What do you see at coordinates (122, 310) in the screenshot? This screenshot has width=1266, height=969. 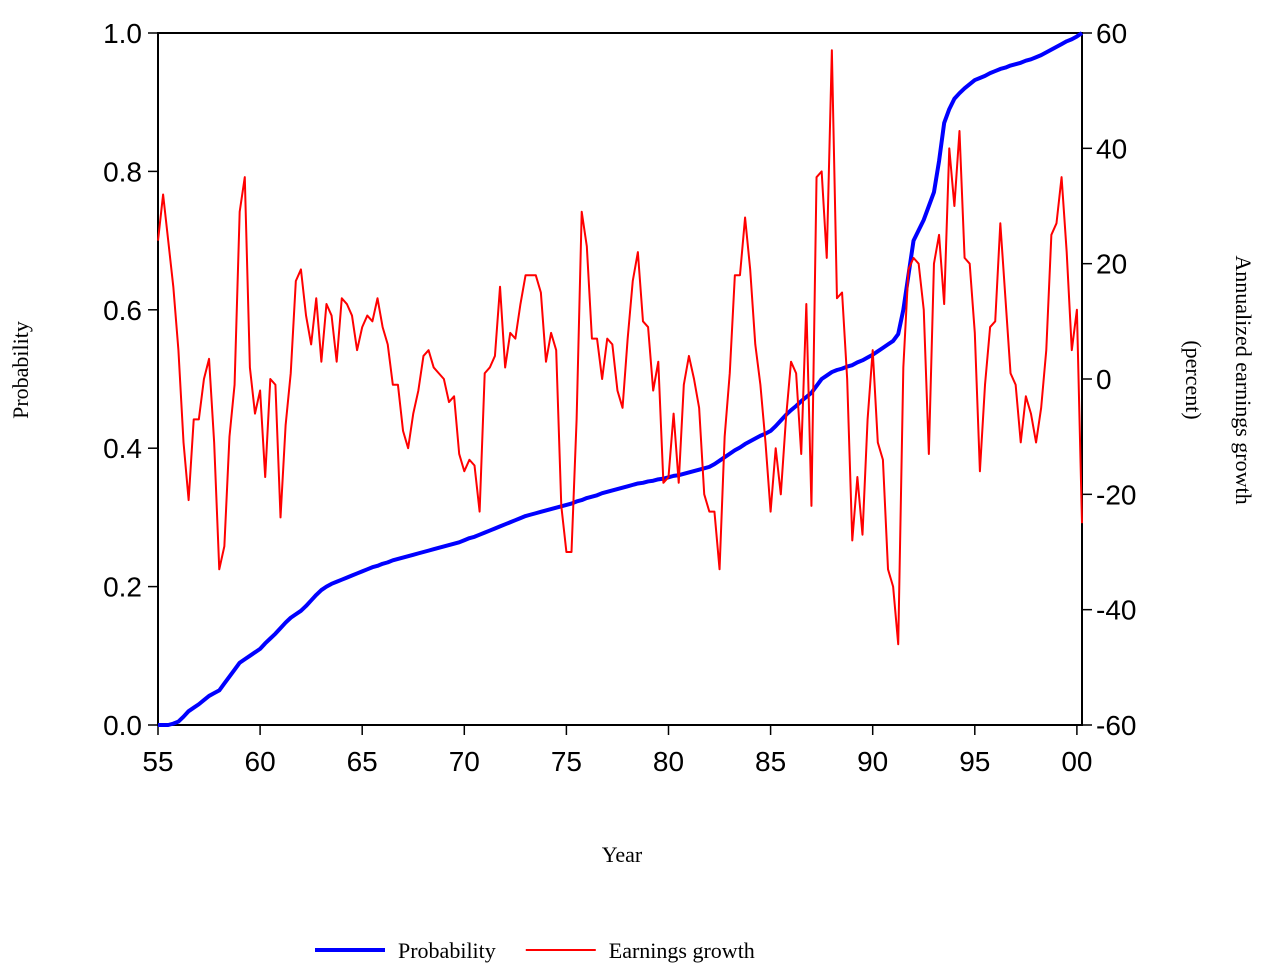 I see `y-tick-label: 0.6` at bounding box center [122, 310].